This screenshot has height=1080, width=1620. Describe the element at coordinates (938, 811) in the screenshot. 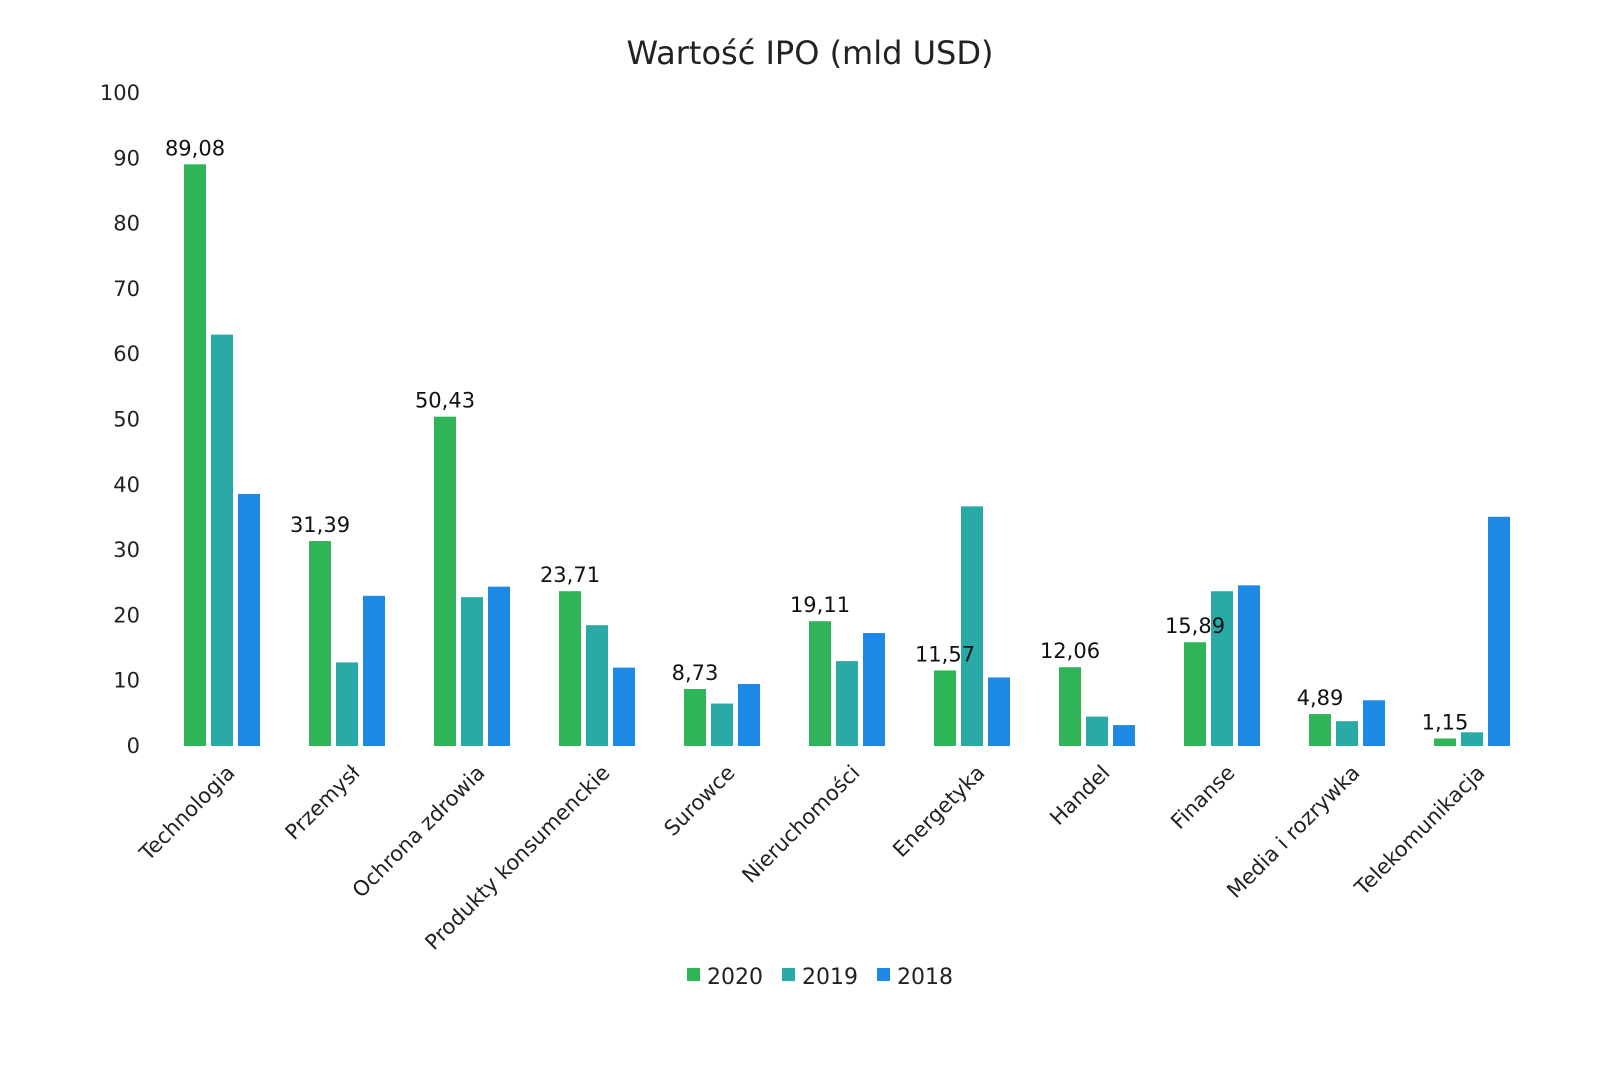

I see `category-label: Energetyka` at that location.